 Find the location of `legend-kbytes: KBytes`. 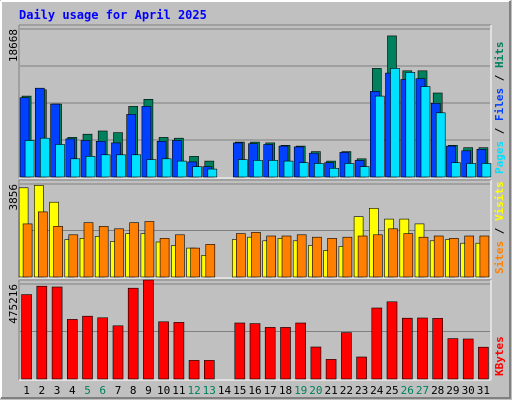

legend-kbytes: KBytes is located at coordinates (499, 356).